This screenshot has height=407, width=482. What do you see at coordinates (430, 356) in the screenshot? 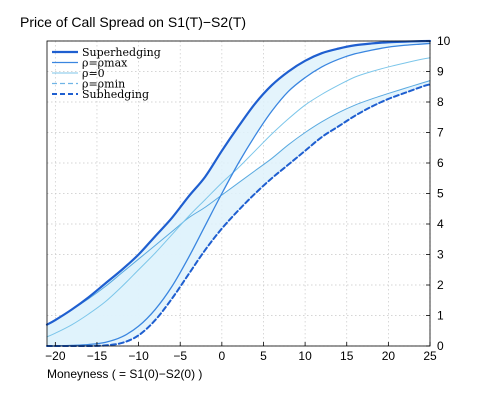
I see `x-tick-label: 25` at bounding box center [430, 356].